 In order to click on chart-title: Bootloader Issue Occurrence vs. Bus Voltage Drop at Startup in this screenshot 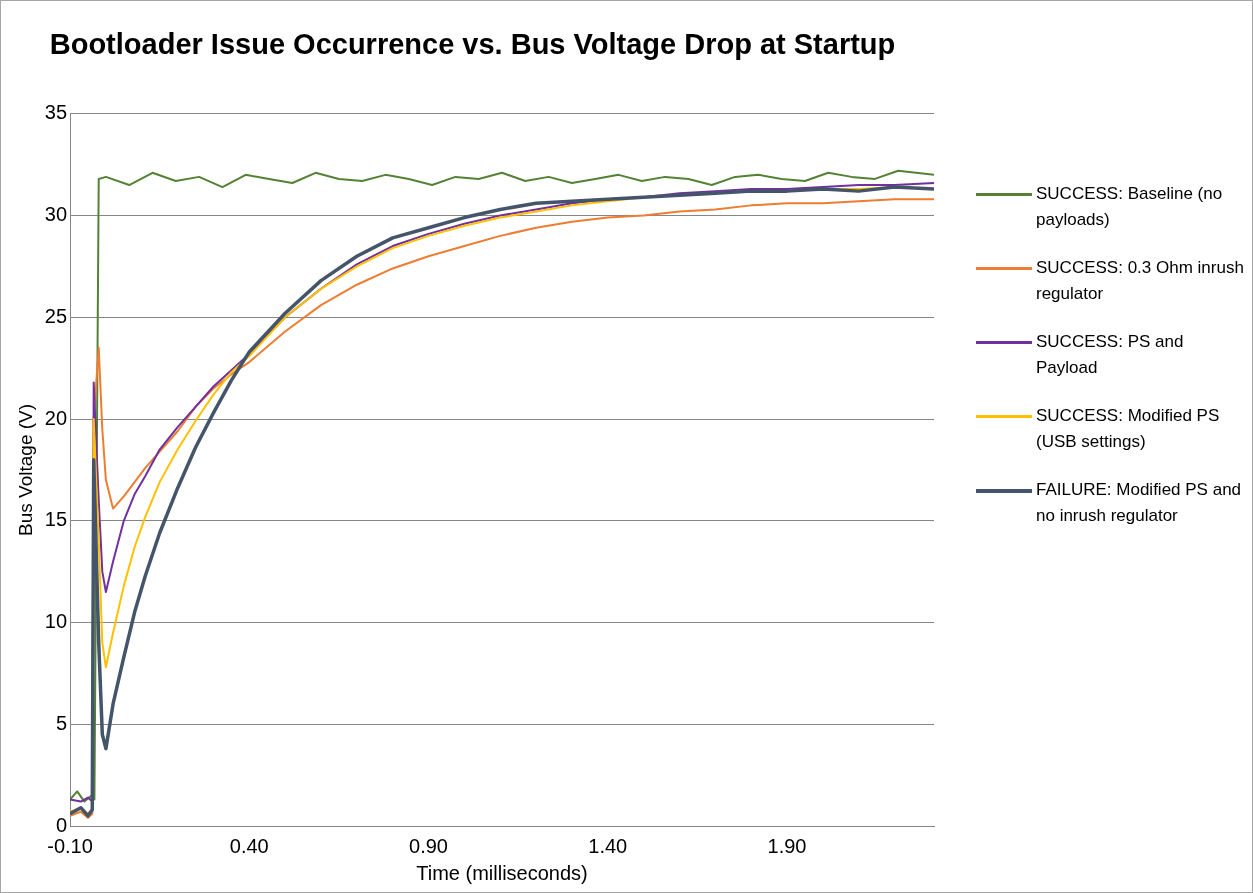, I will do `click(472, 44)`.